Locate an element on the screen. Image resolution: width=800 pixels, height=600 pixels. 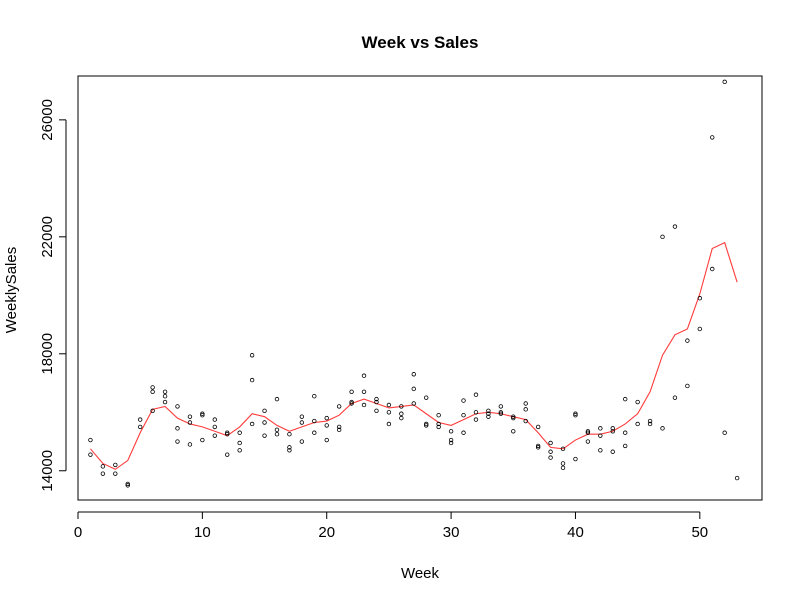
y-tick-label: 18000 is located at coordinates (47, 354).